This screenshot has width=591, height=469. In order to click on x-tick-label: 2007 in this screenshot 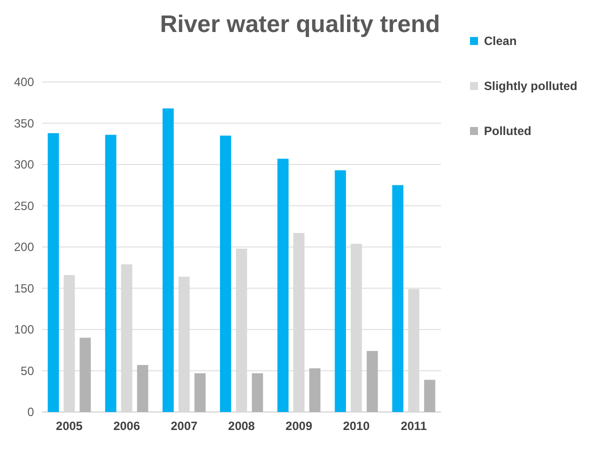, I will do `click(184, 426)`.